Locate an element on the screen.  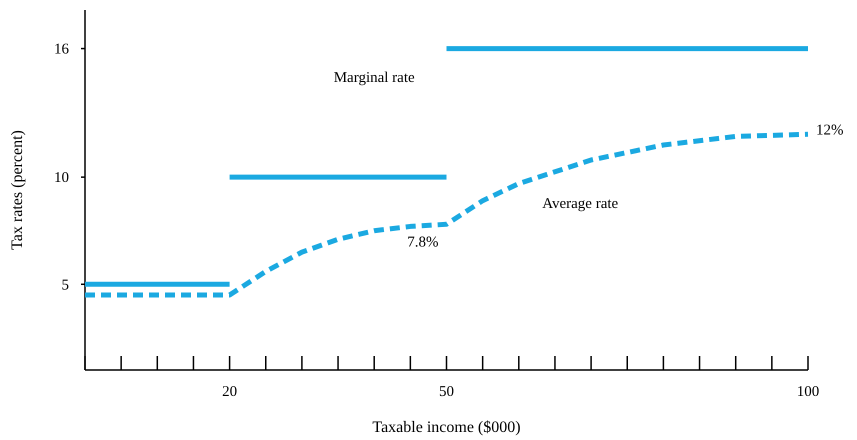
annotation: 7.8% is located at coordinates (422, 242).